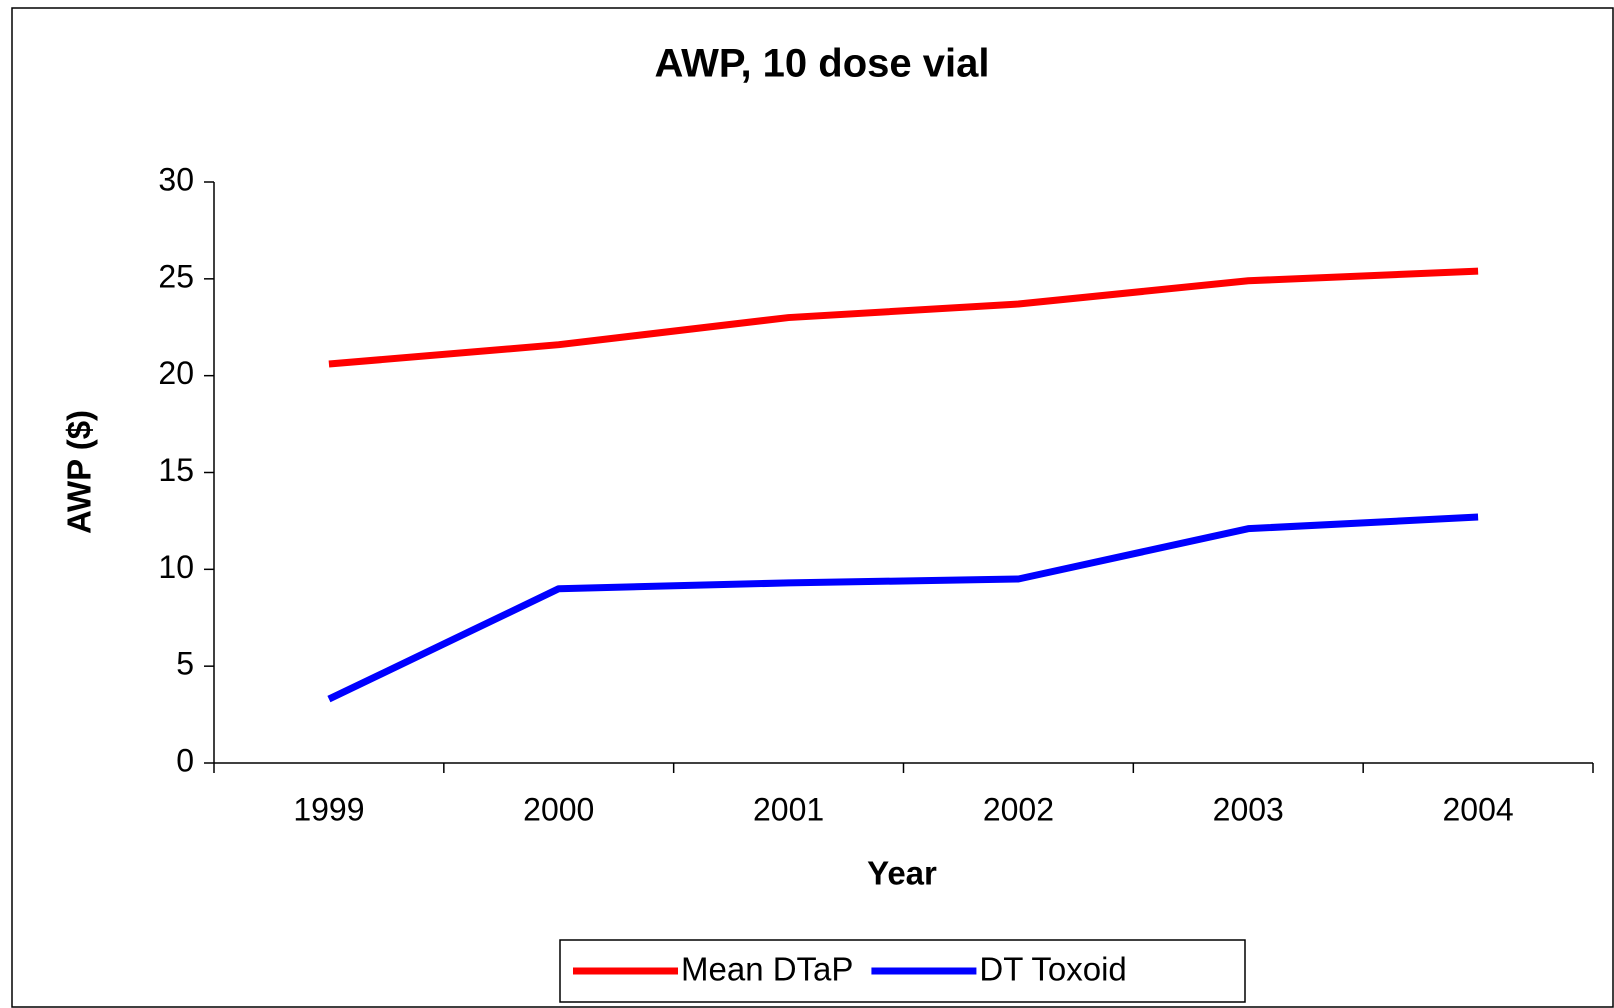  Describe the element at coordinates (176, 373) in the screenshot. I see `y-tick-label: 20` at that location.